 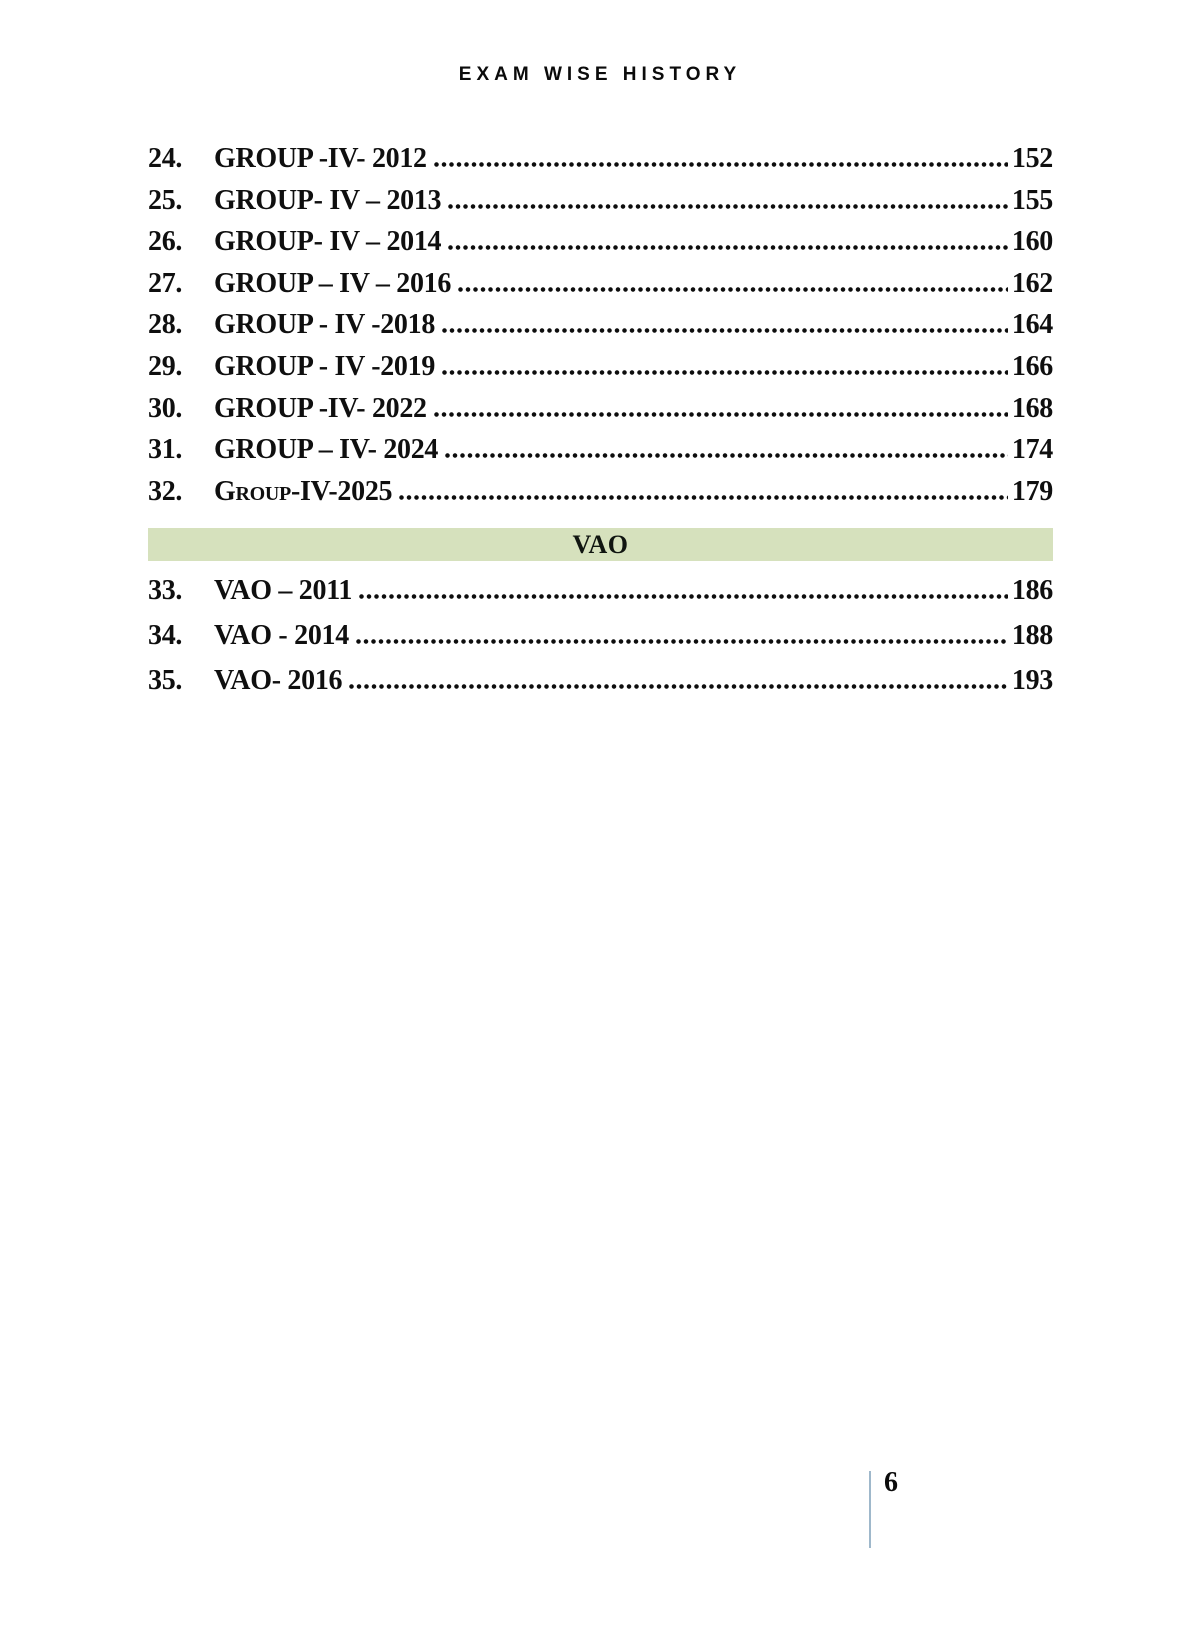 What do you see at coordinates (328, 242) in the screenshot?
I see `toc-entry-title: GROUP- IV – 2014` at bounding box center [328, 242].